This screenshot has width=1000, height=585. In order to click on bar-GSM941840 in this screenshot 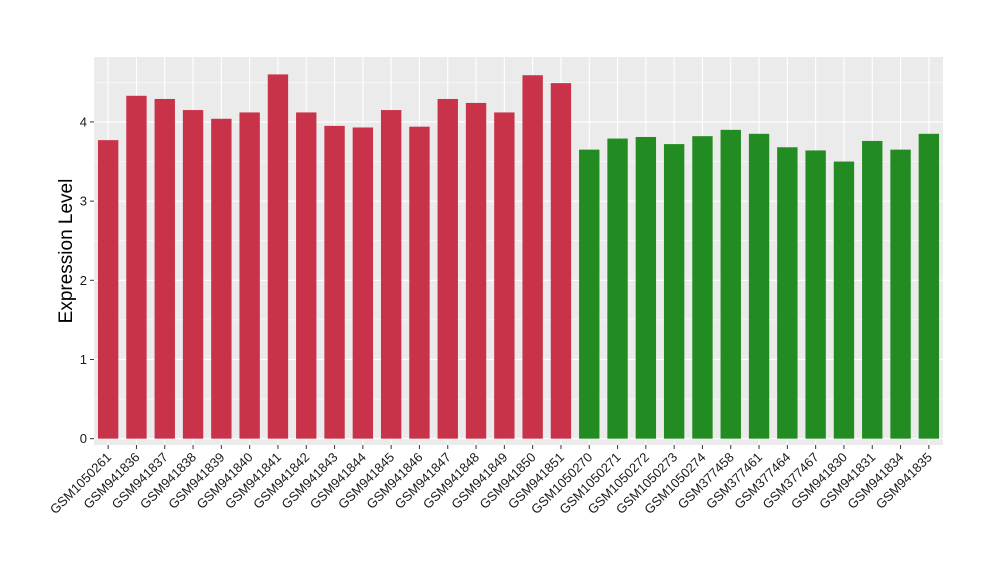, I will do `click(249, 275)`.